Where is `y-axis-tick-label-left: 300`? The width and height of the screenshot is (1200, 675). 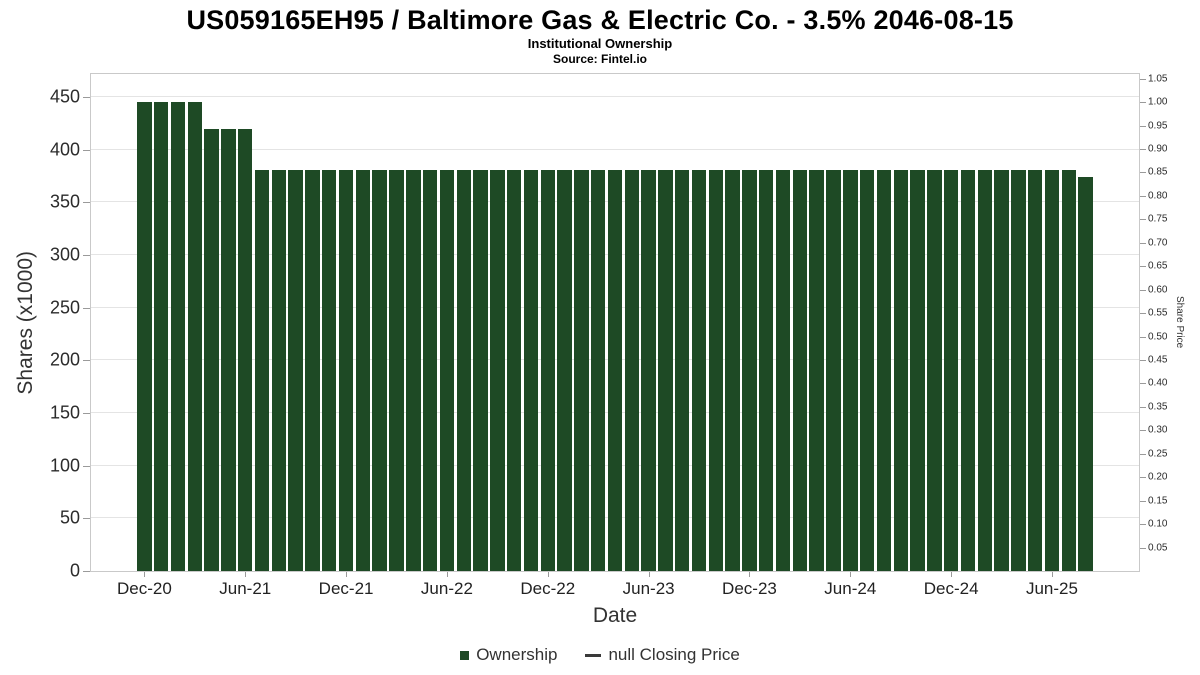 y-axis-tick-label-left: 300 is located at coordinates (64, 254).